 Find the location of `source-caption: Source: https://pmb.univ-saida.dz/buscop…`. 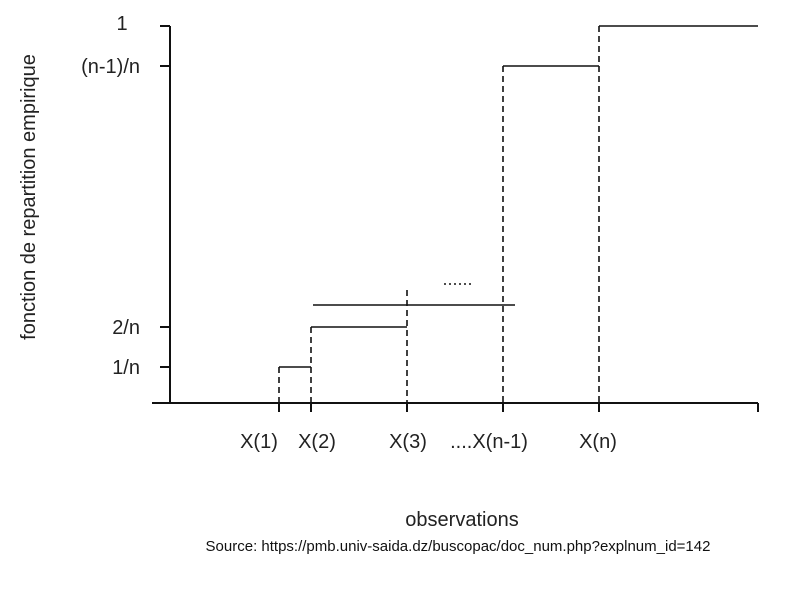

source-caption: Source: https://pmb.univ-saida.dz/buscop… is located at coordinates (458, 546).